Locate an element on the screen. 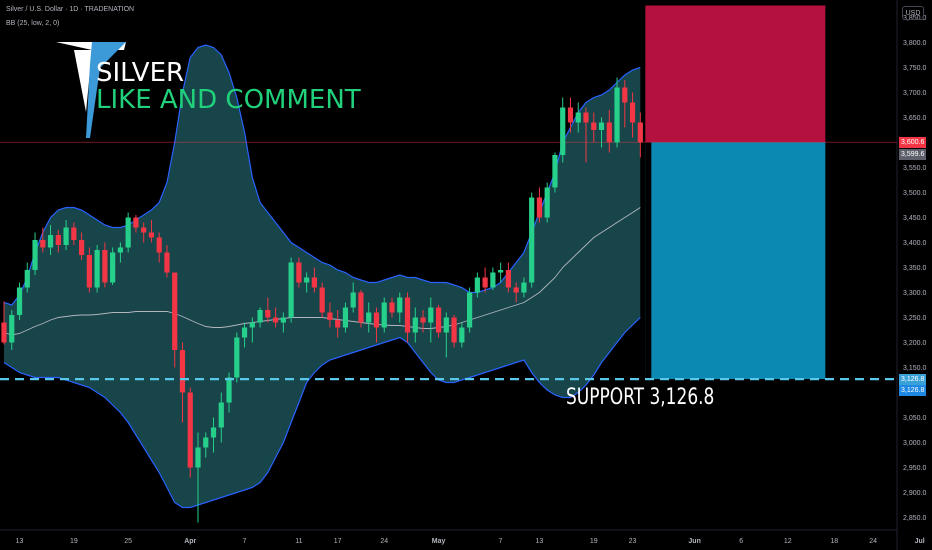 This screenshot has width=932, height=550. stop-loss-zone is located at coordinates (735, 74).